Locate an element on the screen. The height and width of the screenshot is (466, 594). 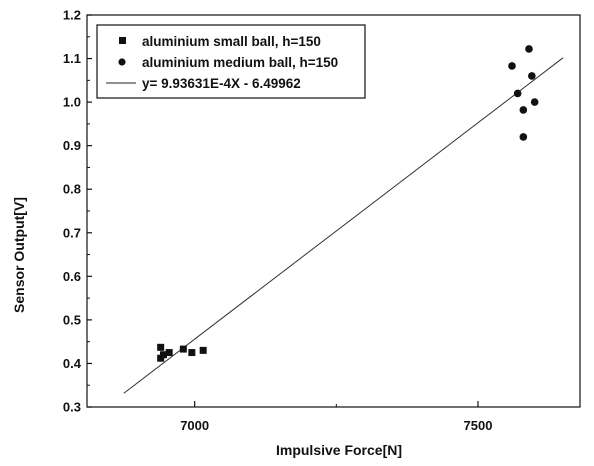
legend-label-fit-line: y= 9.93631E-4X - 6.49962 is located at coordinates (221, 83).